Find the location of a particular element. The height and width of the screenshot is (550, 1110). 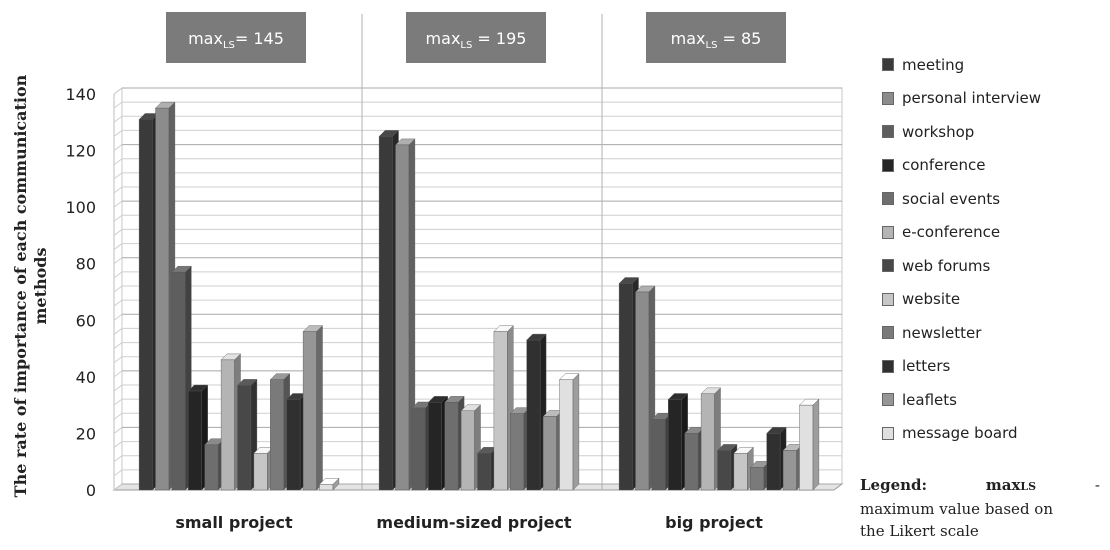

legend-item: conference is located at coordinates (992, 166).